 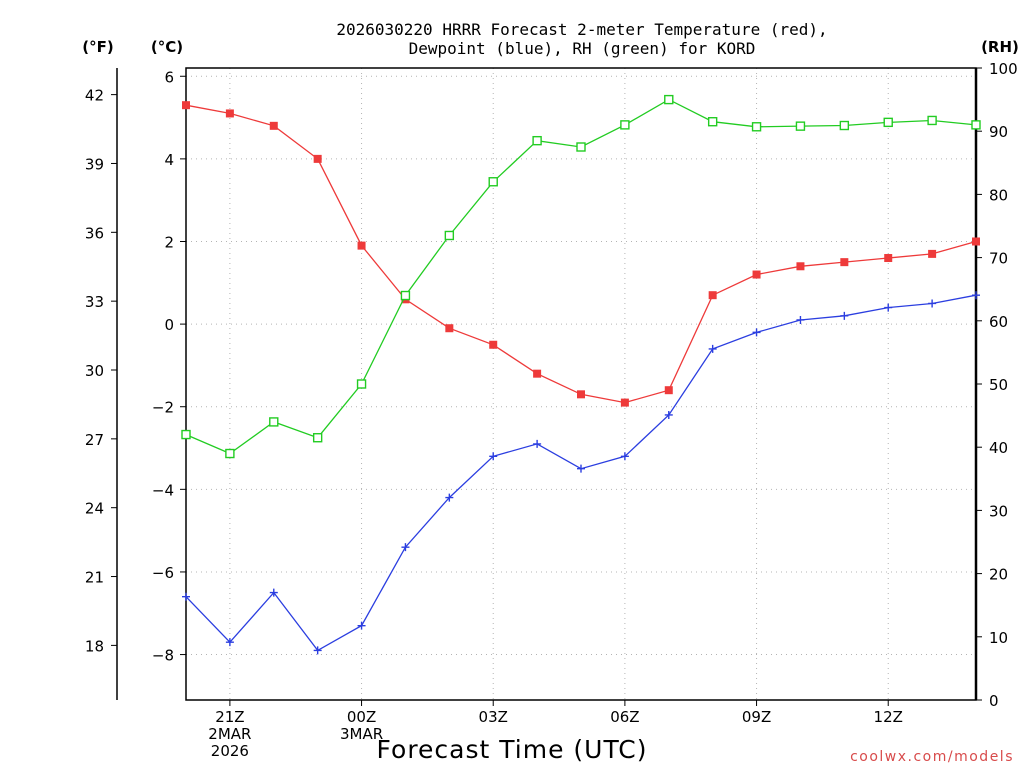 What do you see at coordinates (94, 371) in the screenshot?
I see `fahrenheit-tick-label: 30` at bounding box center [94, 371].